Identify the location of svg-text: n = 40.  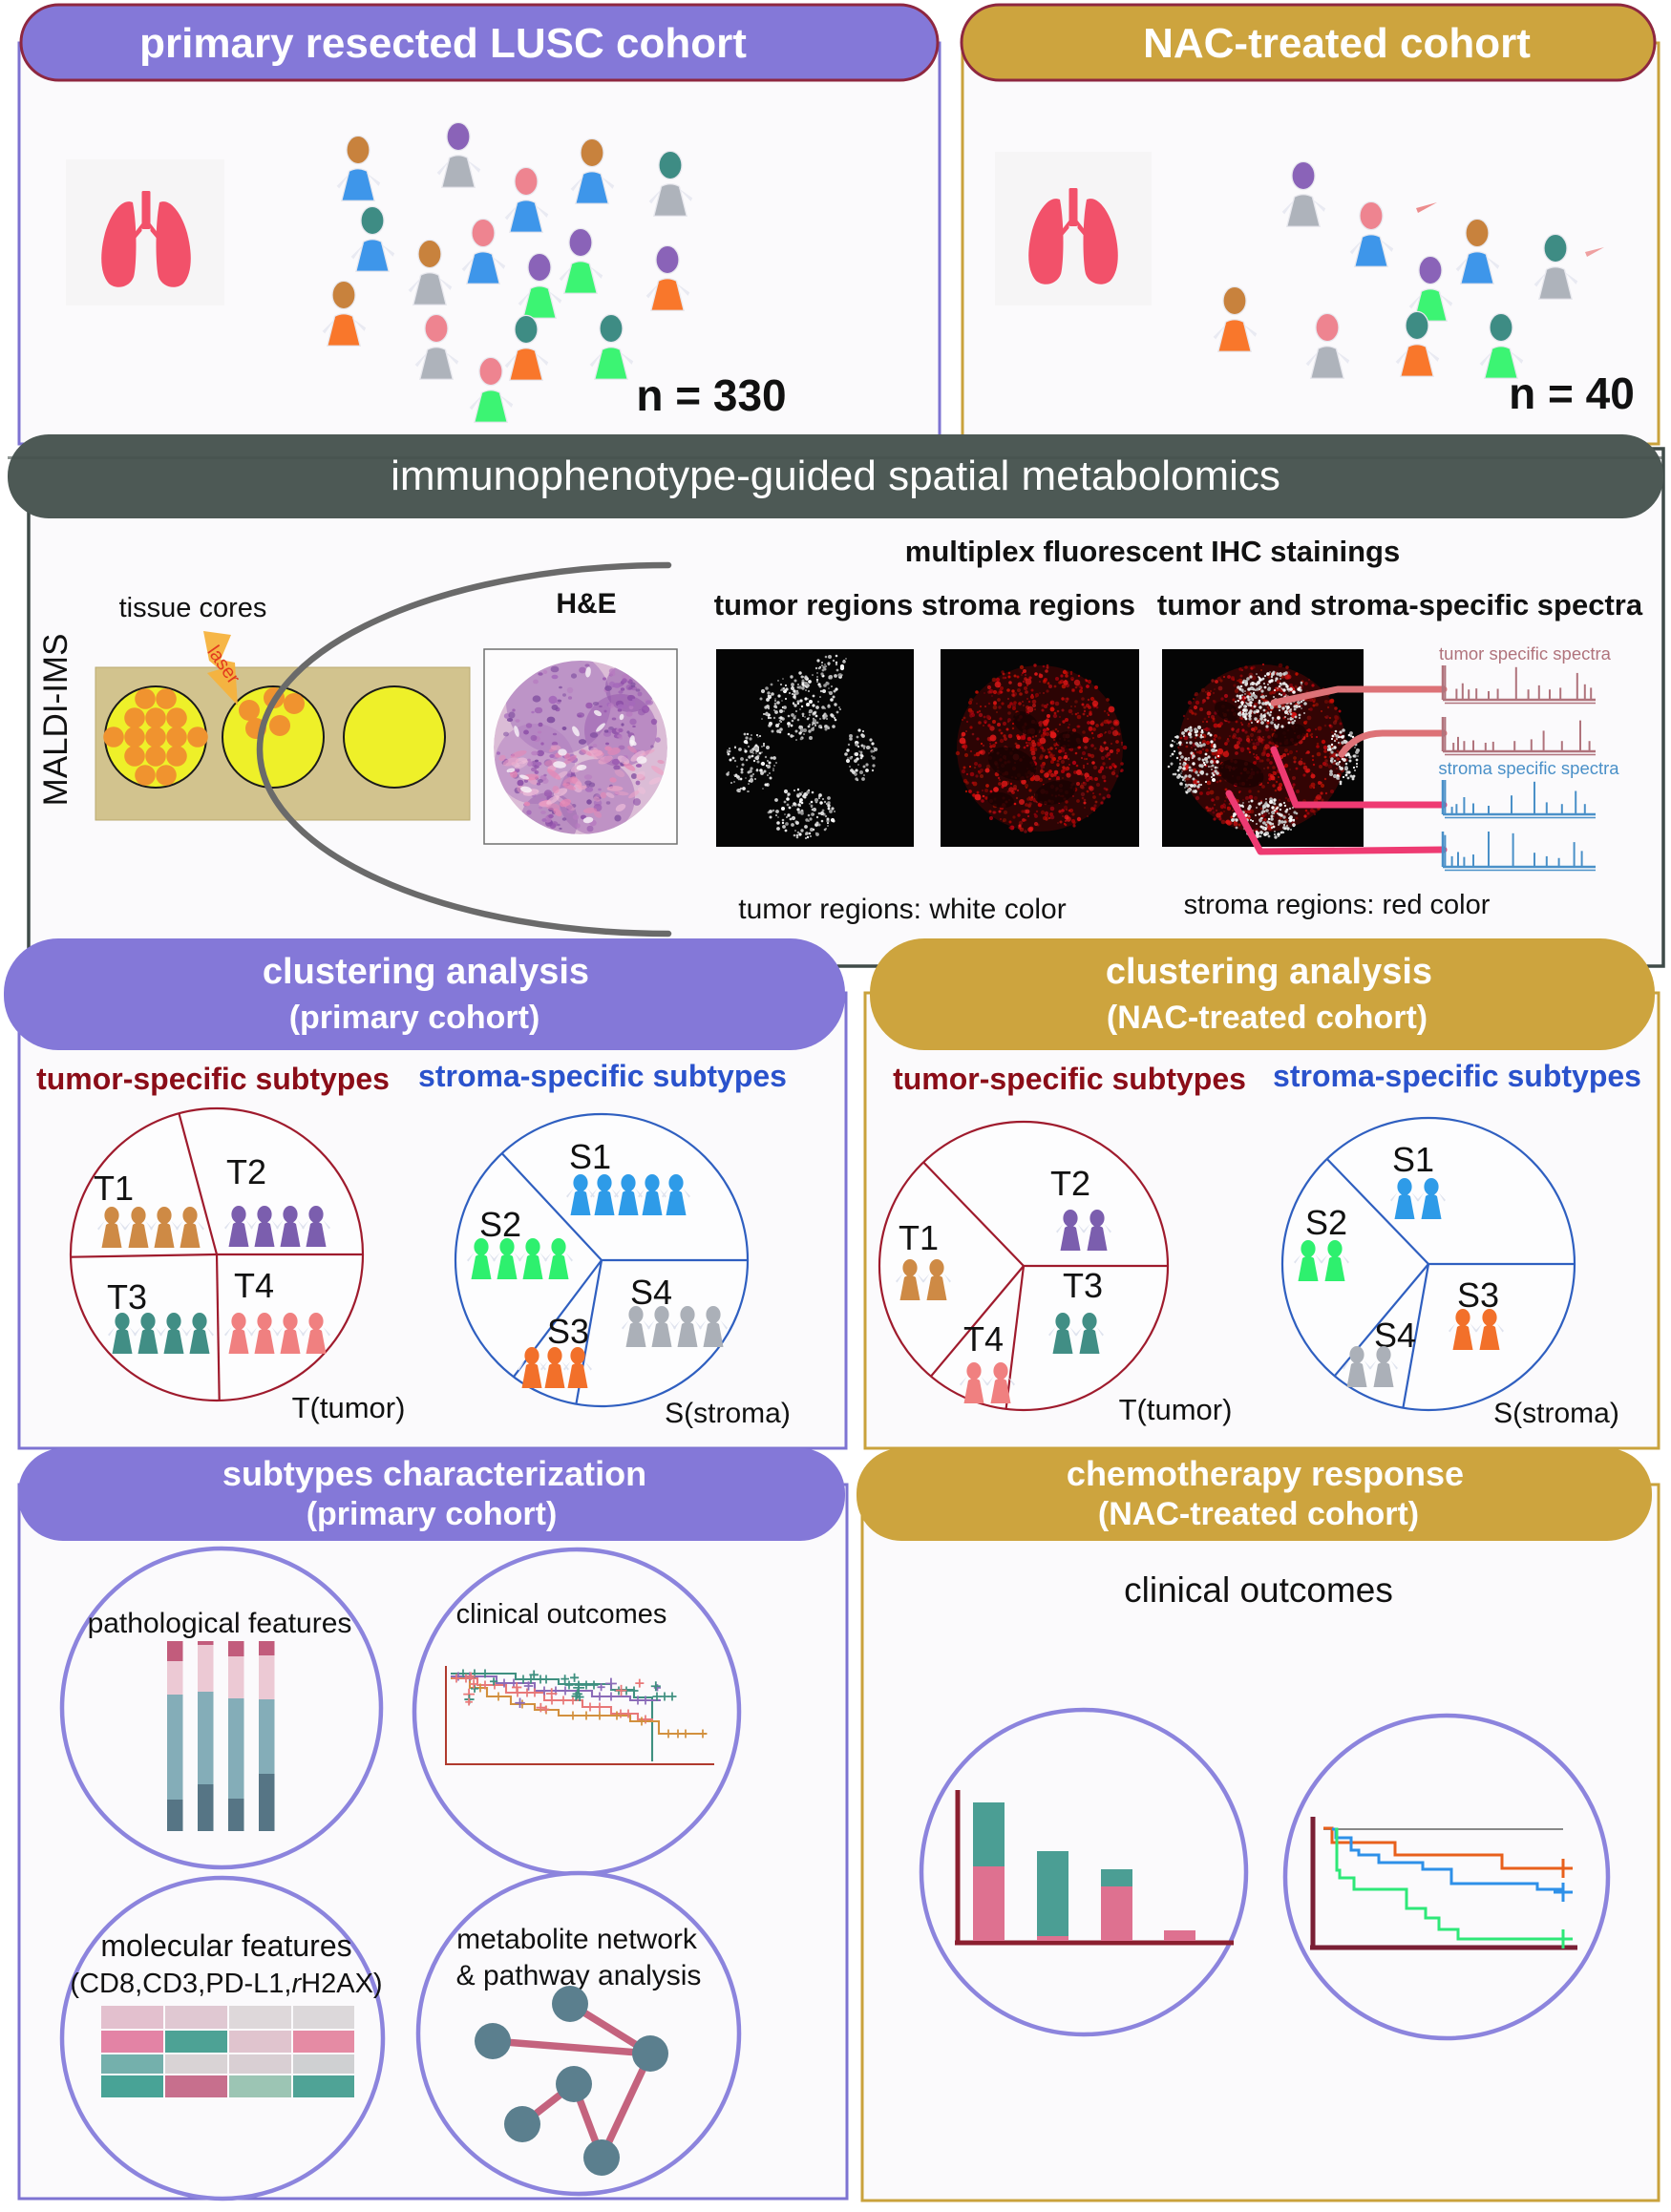
(1572, 394).